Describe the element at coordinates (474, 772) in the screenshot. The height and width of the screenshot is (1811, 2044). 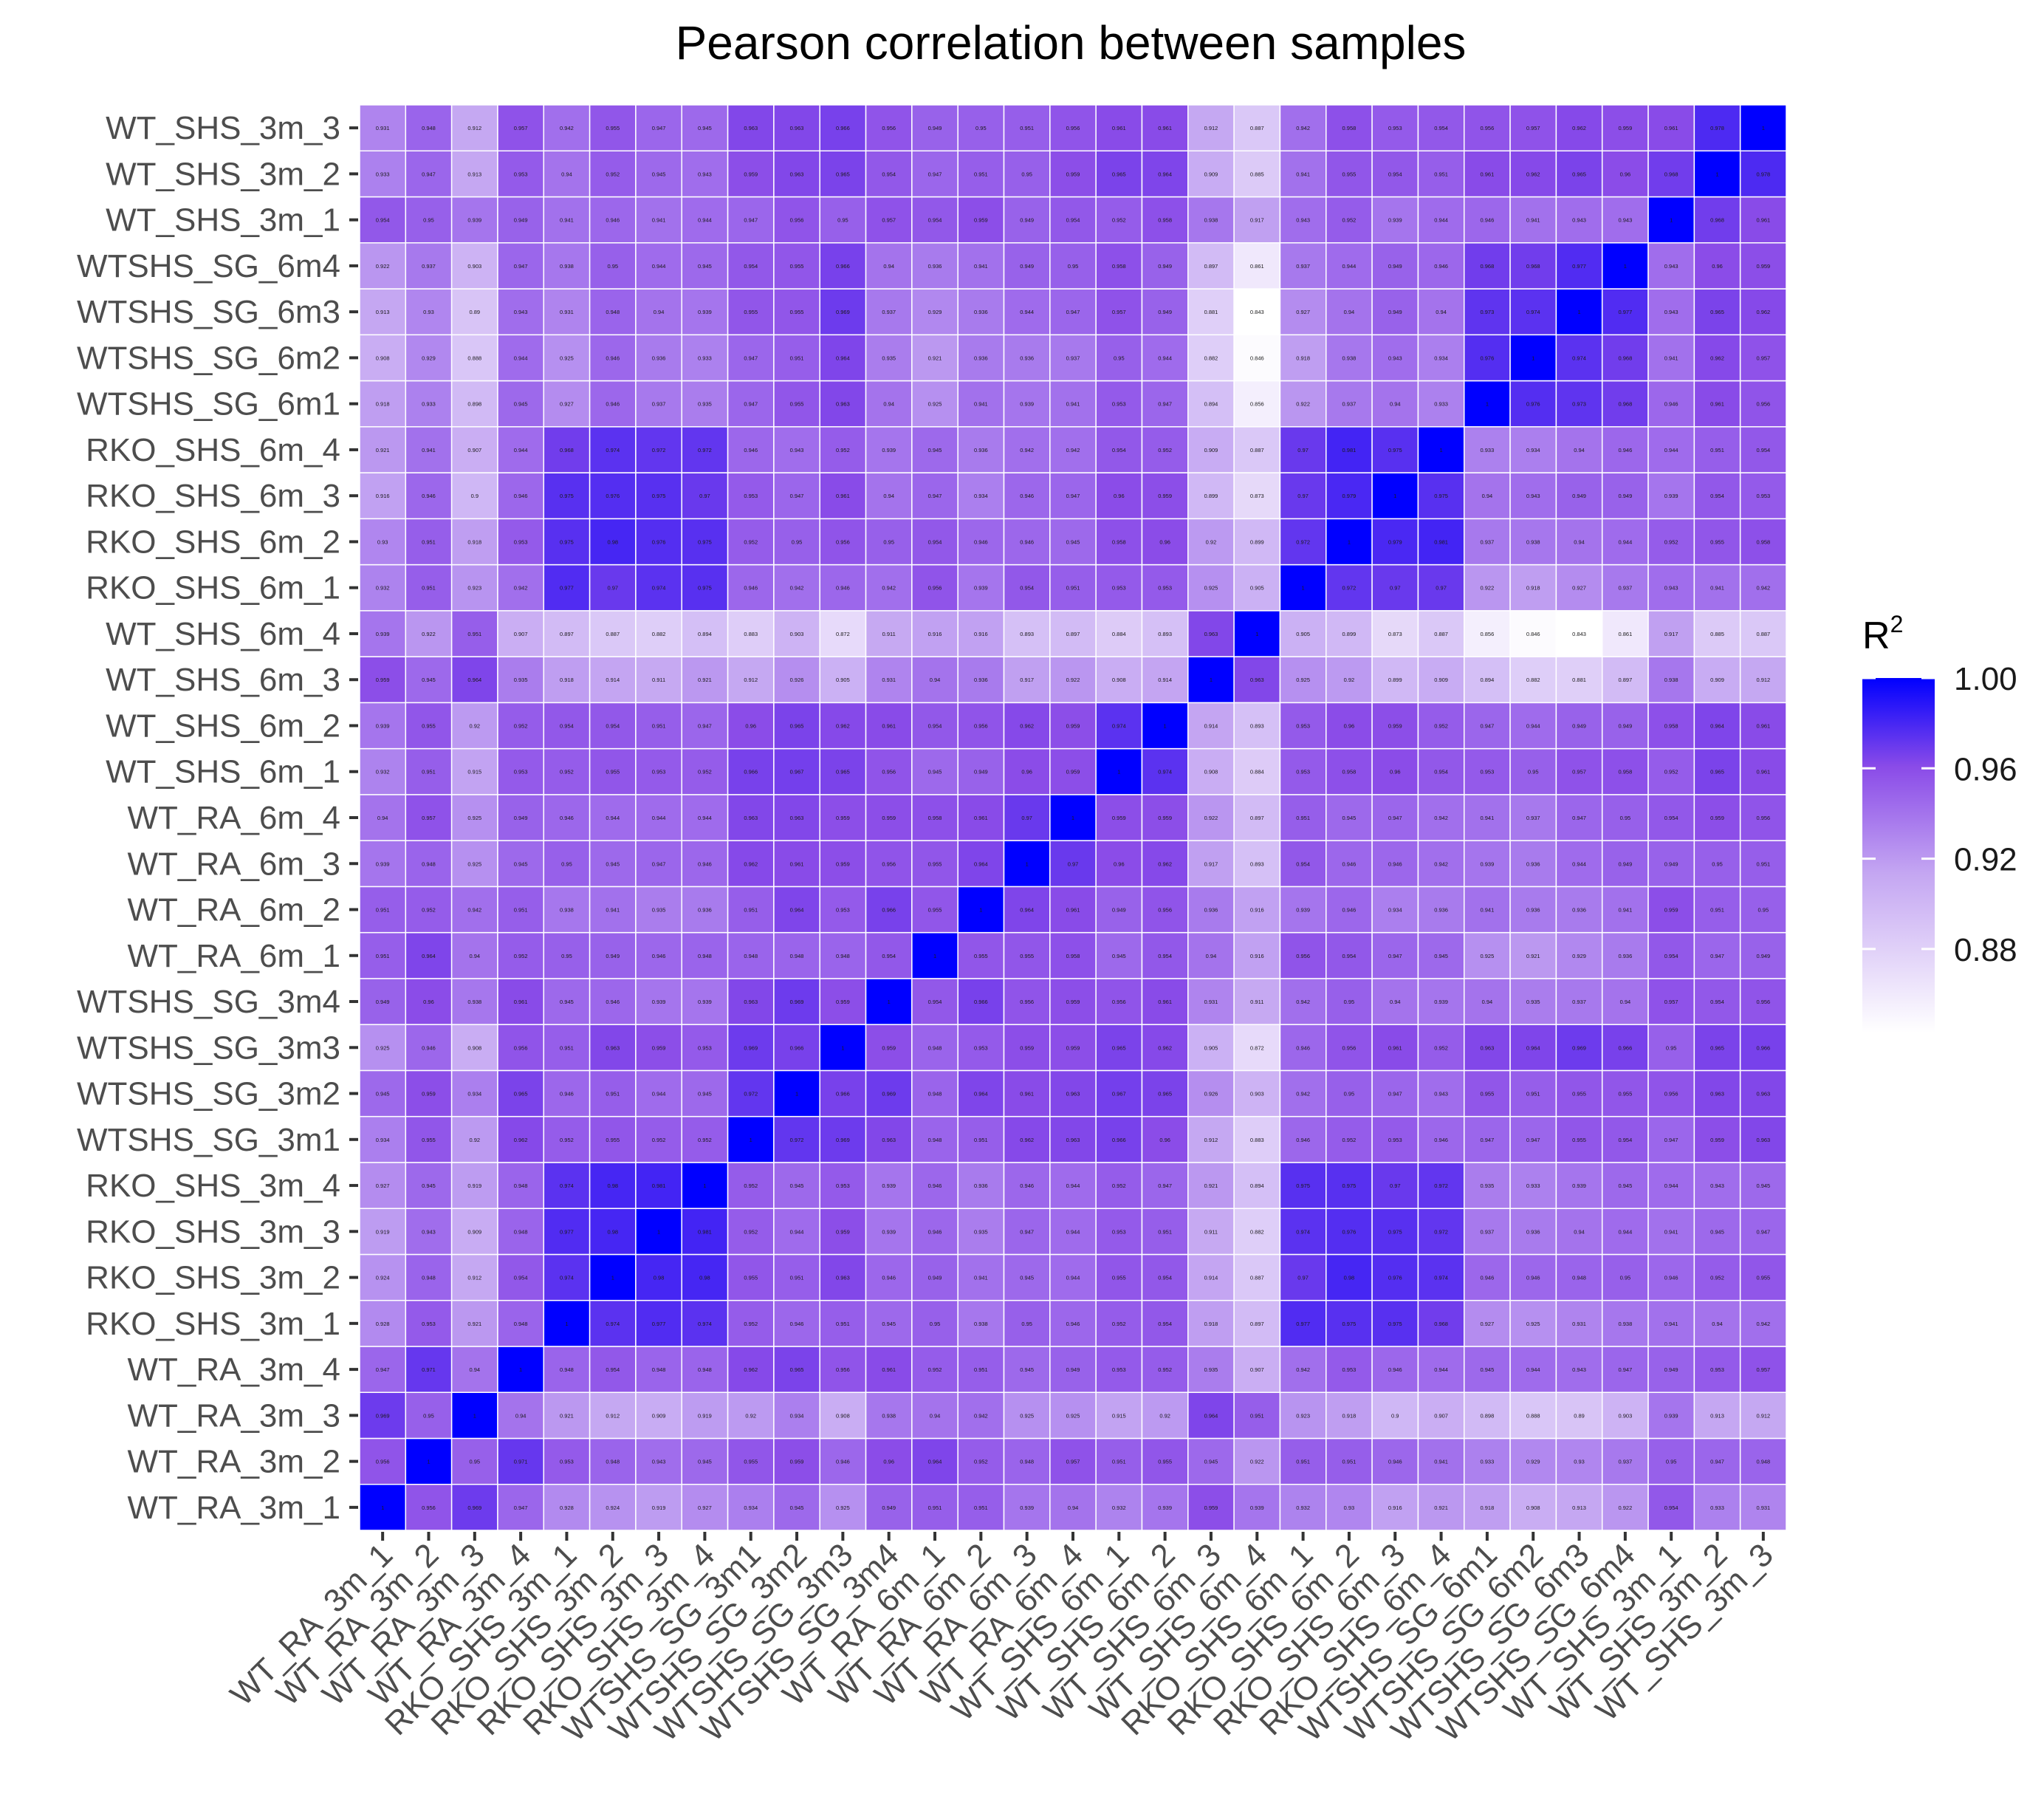
I see `heatmap-cell-label: 0.915` at that location.